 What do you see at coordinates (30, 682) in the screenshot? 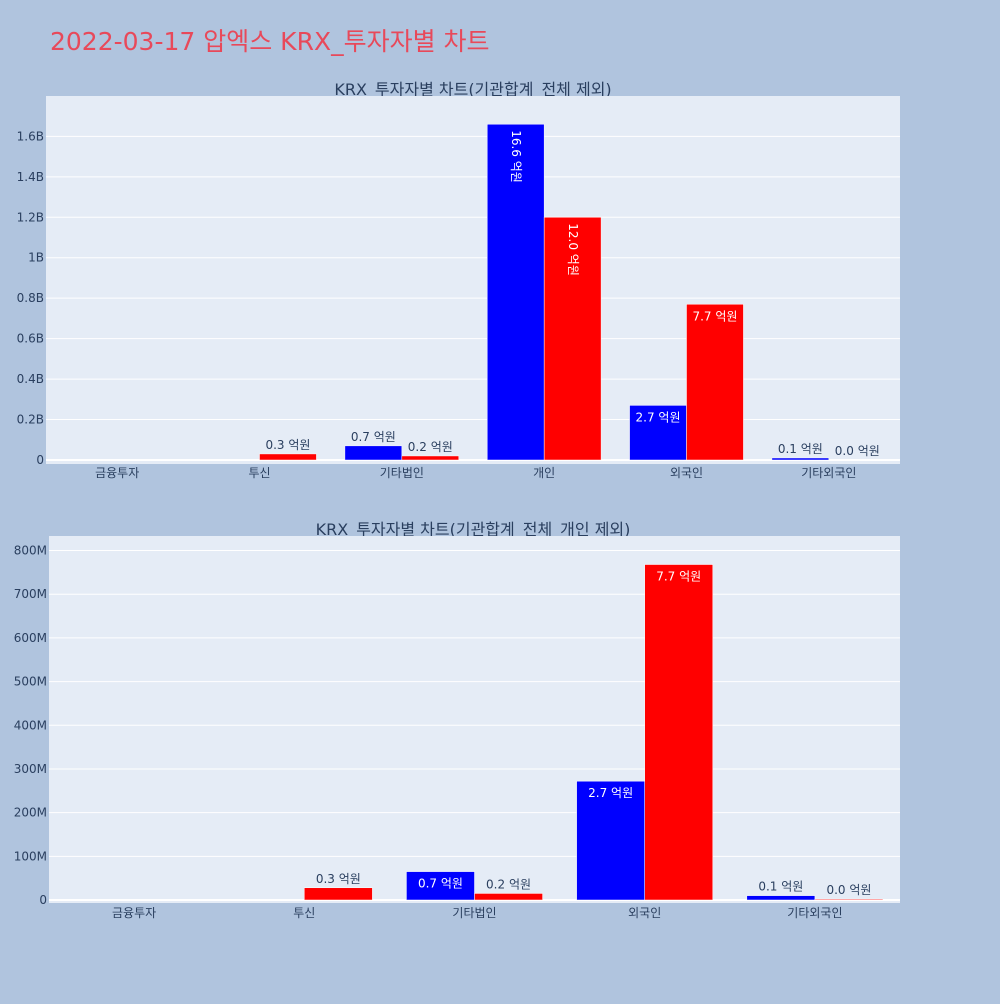
I see `y-tick-label: 500M` at bounding box center [30, 682].